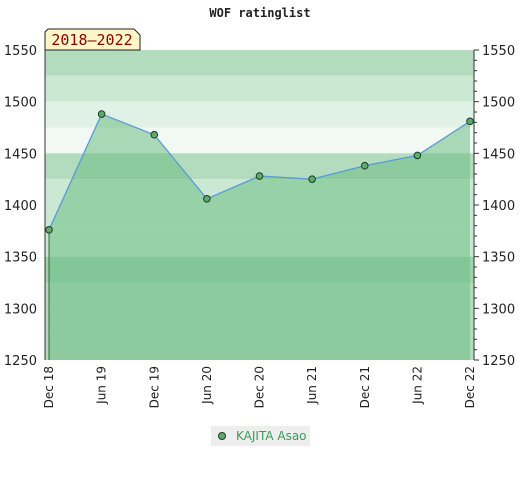 Image resolution: width=520 pixels, height=480 pixels. I want to click on x-tick-label: Dec 18, so click(49, 387).